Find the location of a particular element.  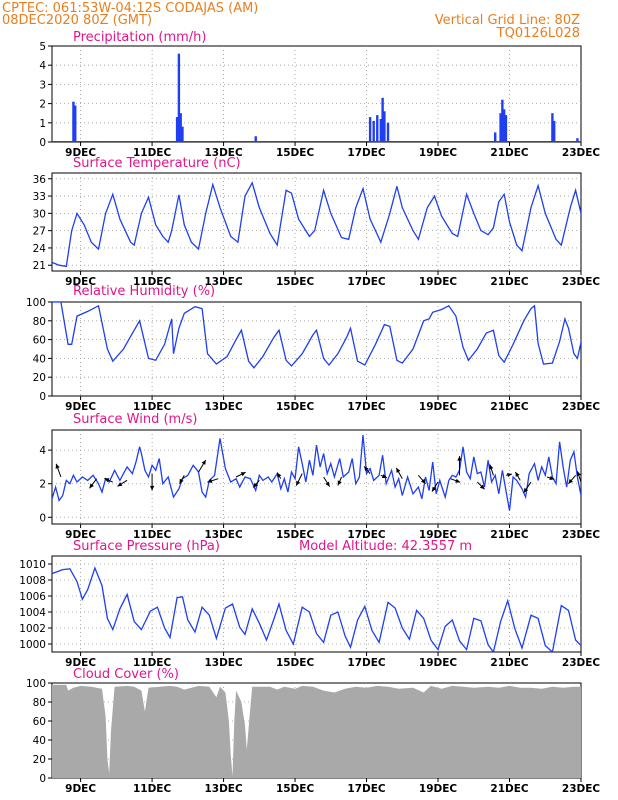

pressure-xtick-label: 19DEC is located at coordinates (438, 663).